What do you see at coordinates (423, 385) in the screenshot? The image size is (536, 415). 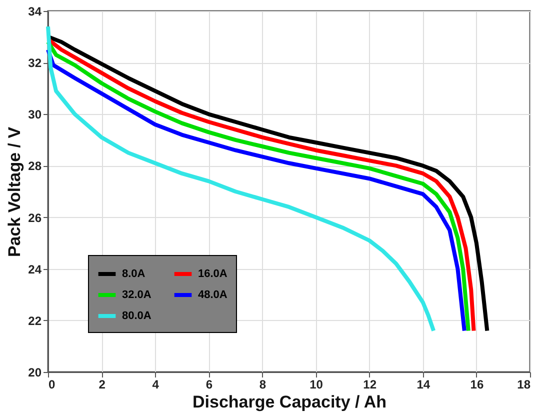 I see `x-tick-label: 14` at bounding box center [423, 385].